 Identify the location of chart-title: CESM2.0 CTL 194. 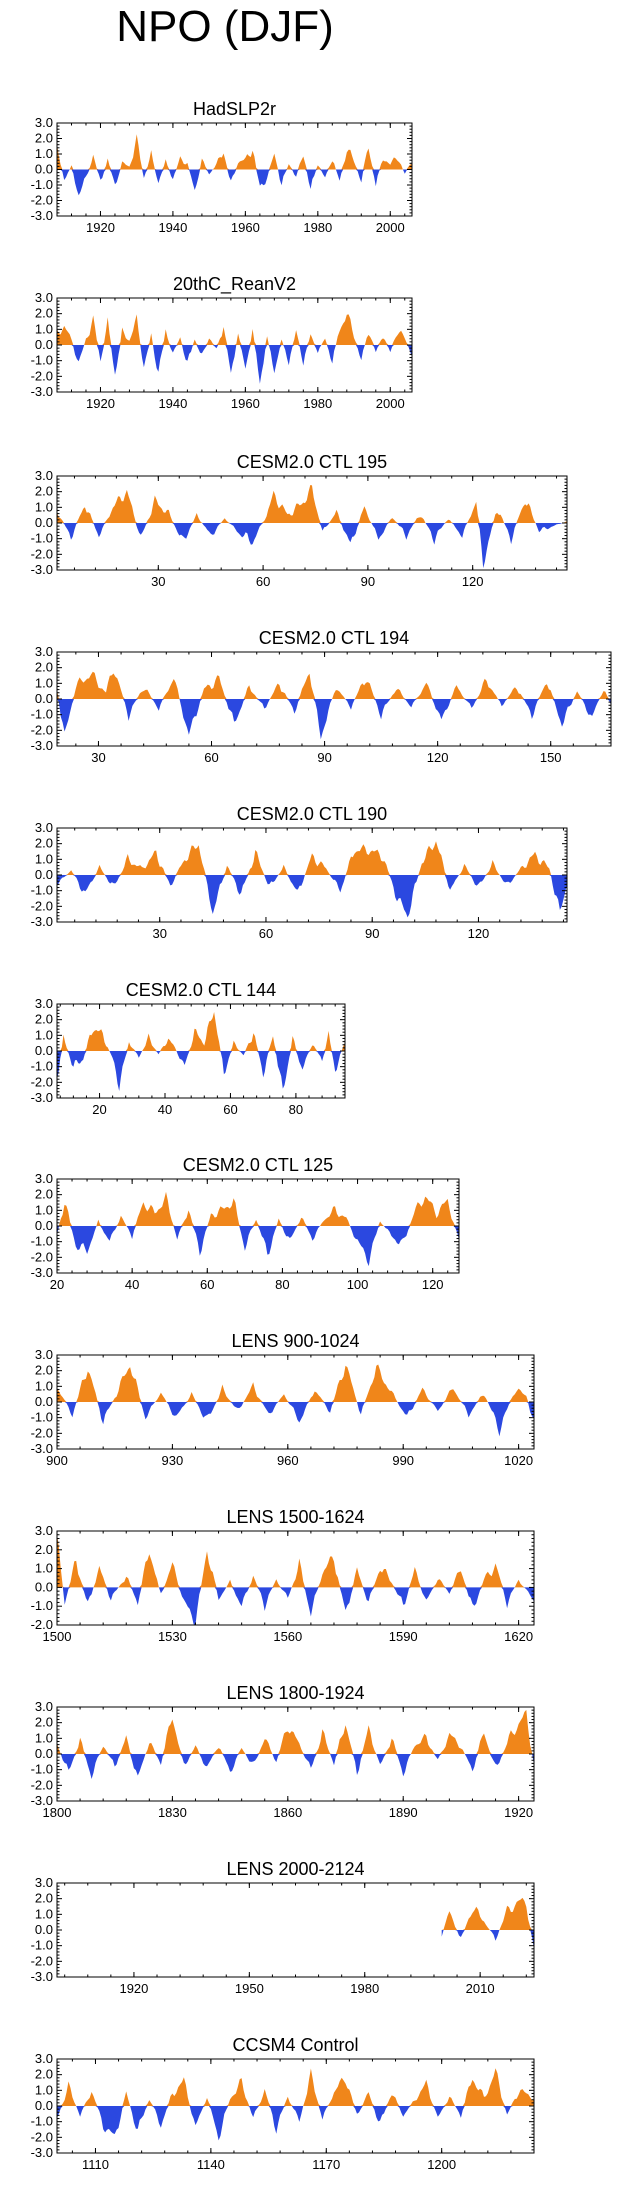
(334, 638).